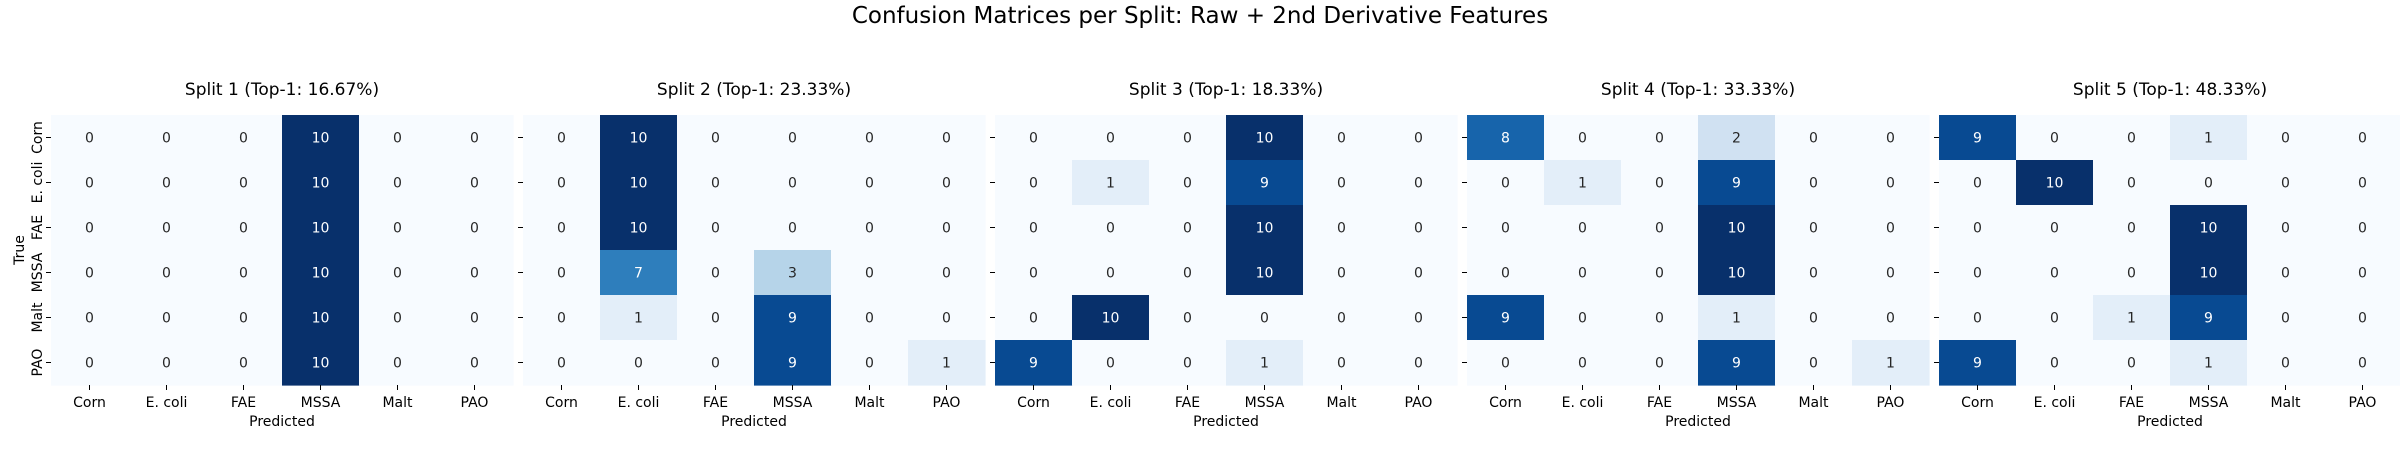  I want to click on cell-value-label: 1, so click(1736, 319).